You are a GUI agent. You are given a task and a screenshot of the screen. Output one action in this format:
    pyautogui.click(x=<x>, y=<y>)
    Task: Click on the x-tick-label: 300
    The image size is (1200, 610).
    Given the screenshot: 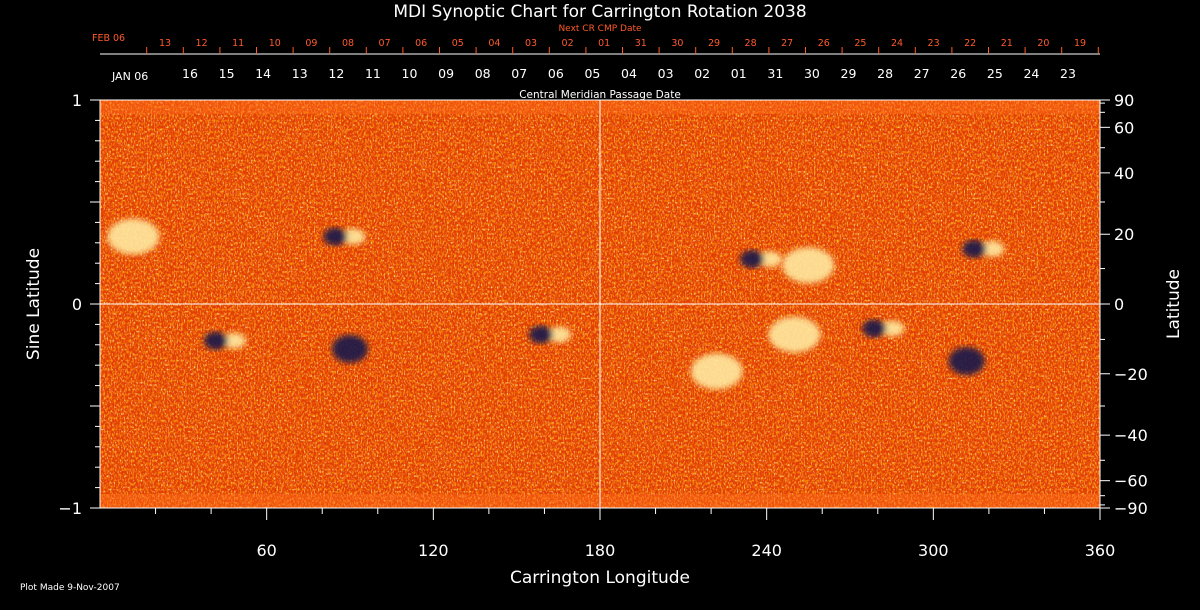 What is the action you would take?
    pyautogui.click(x=933, y=550)
    